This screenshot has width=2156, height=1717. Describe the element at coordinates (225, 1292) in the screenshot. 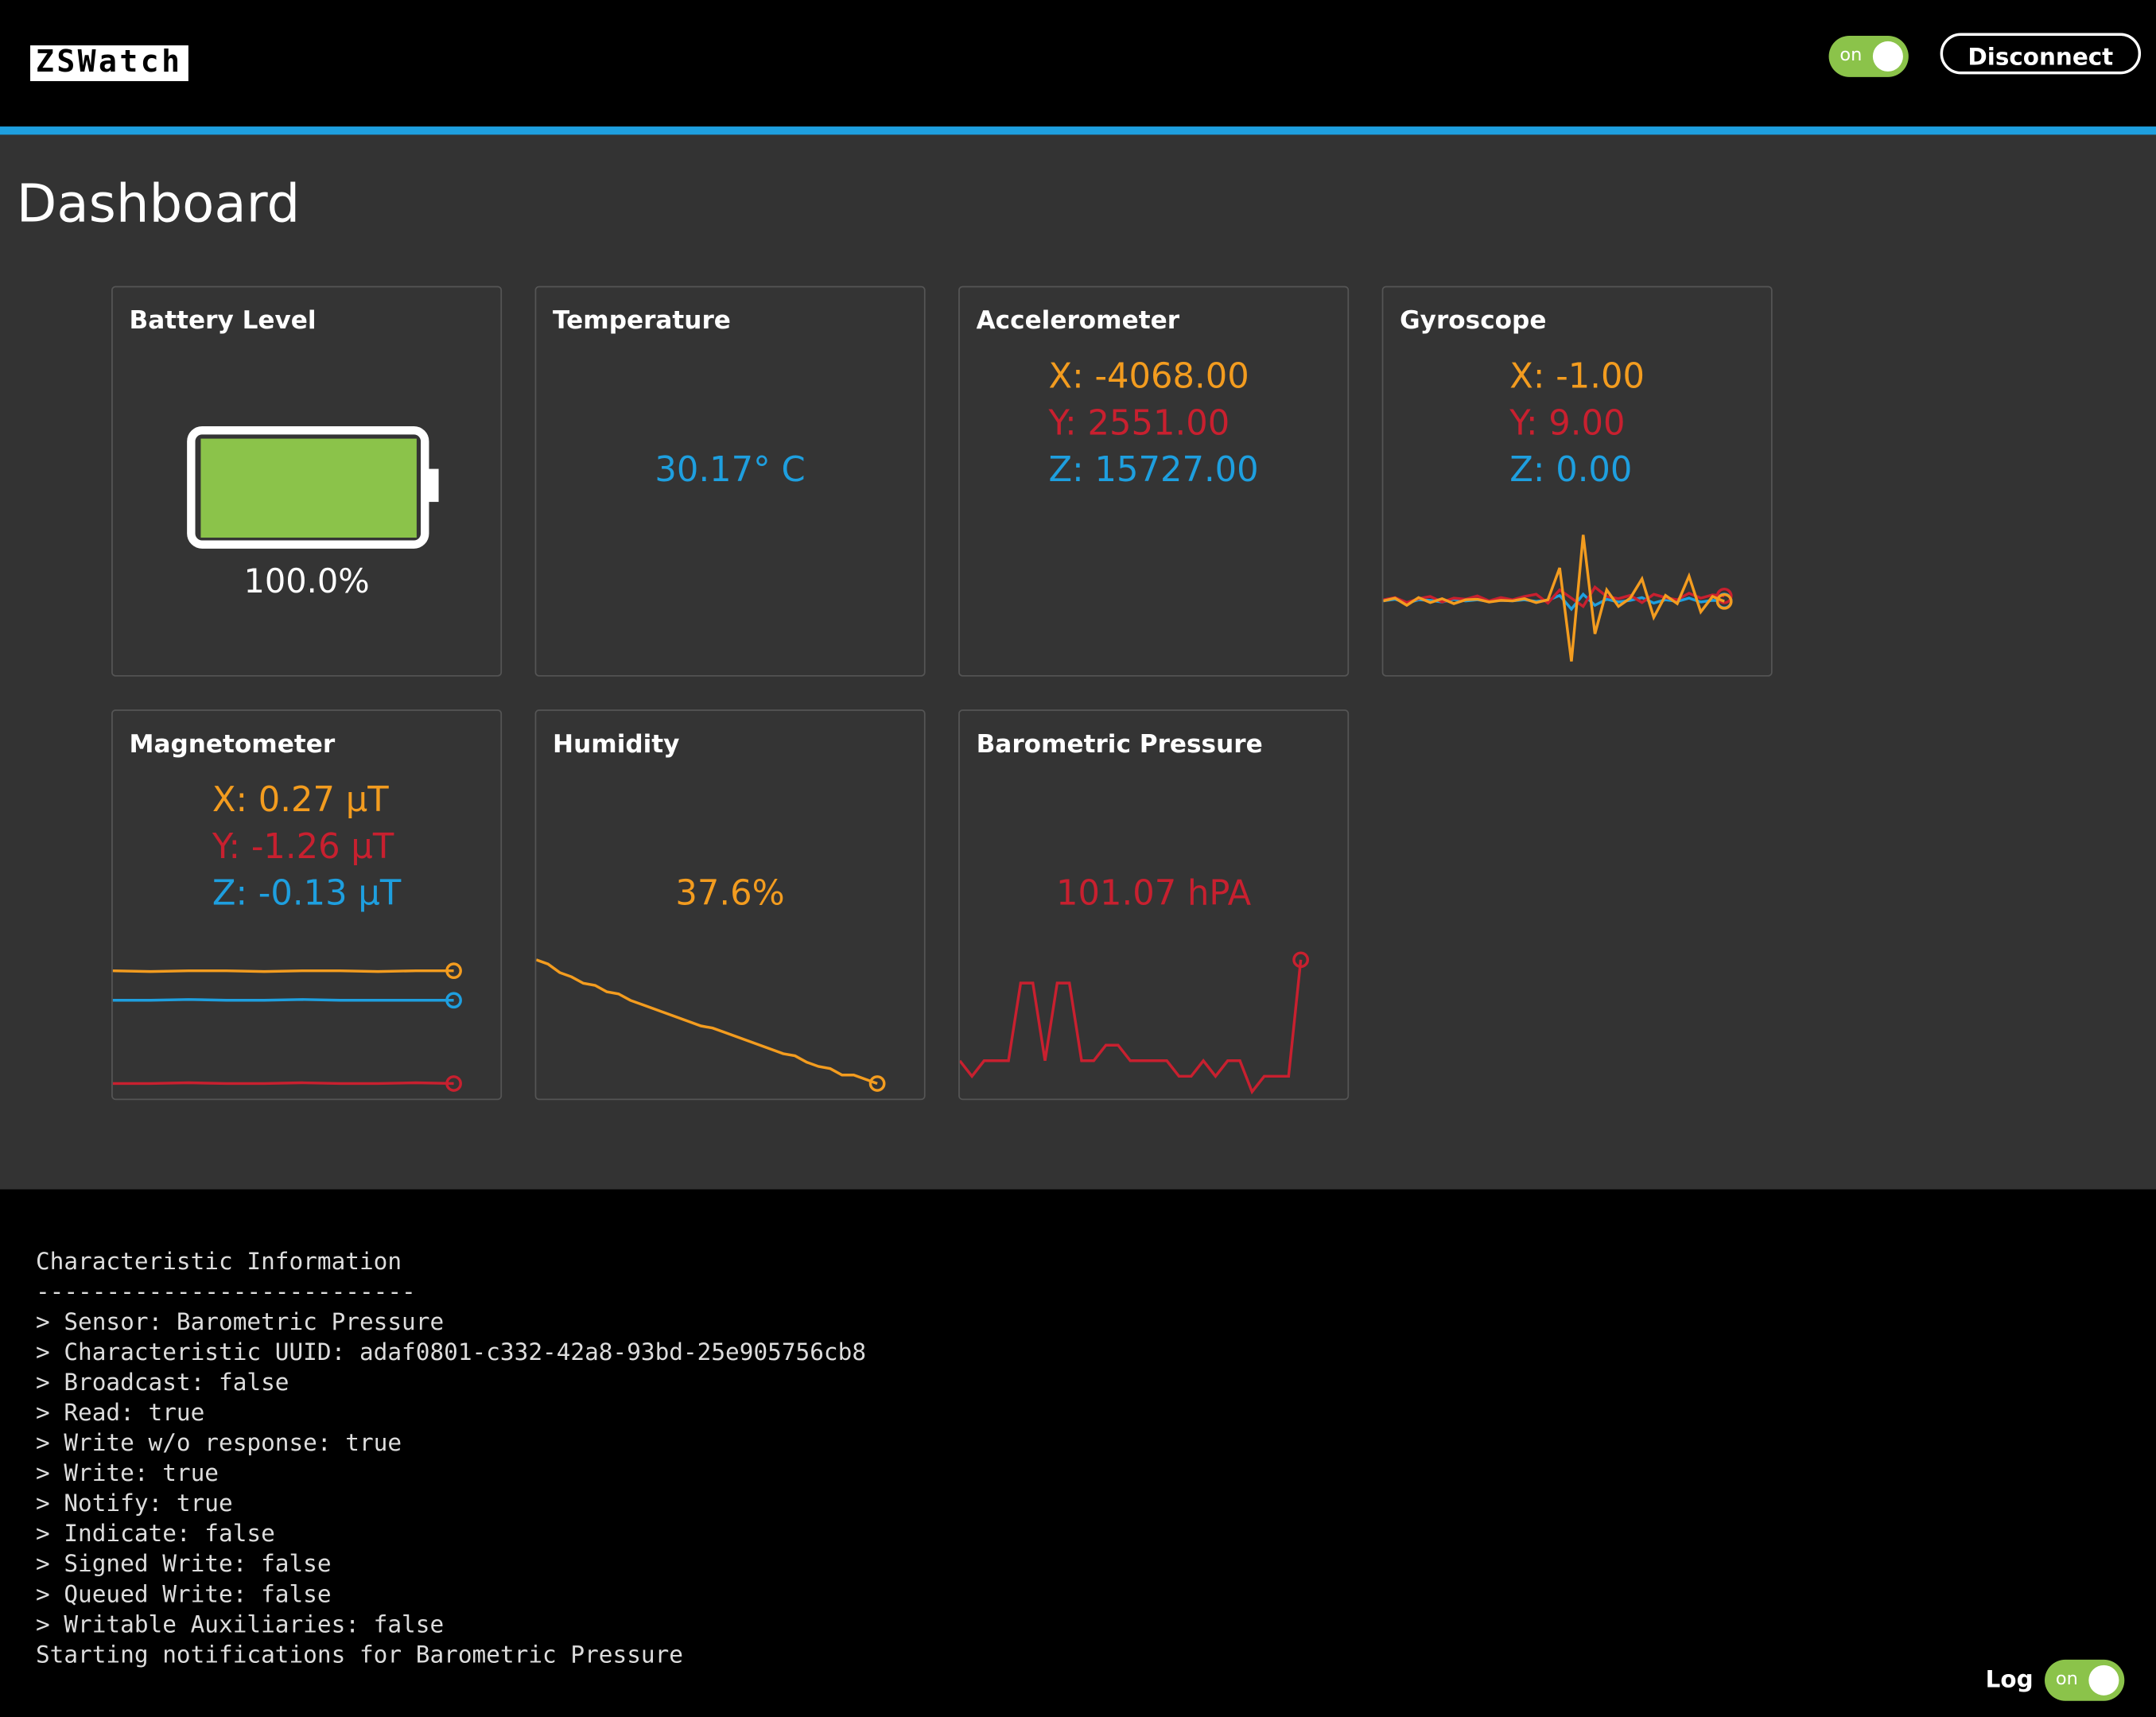

I see `log-line: ---------------------------` at that location.